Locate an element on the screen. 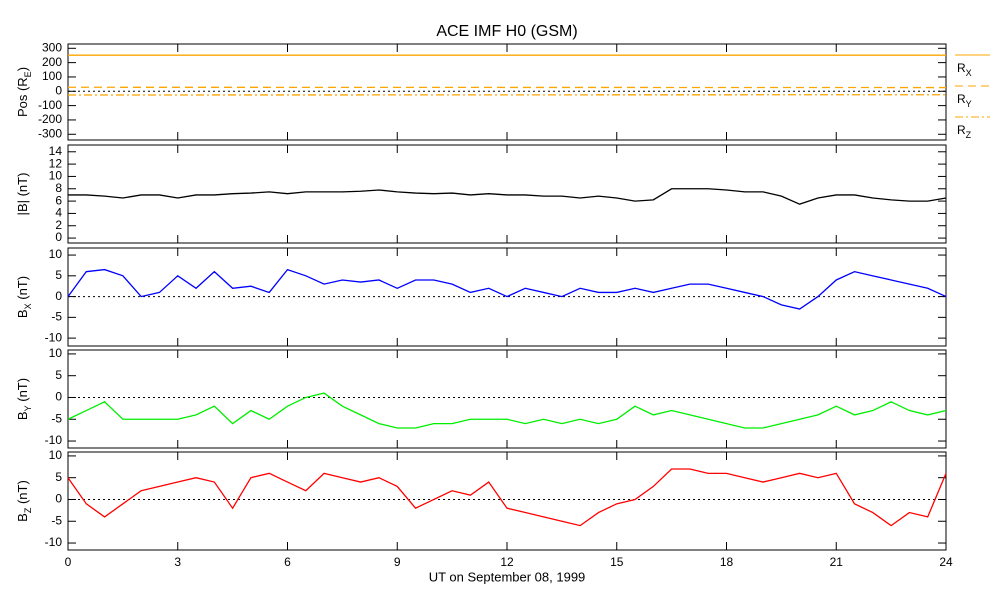 The width and height of the screenshot is (993, 600). y-axis-label: Pos (RE) is located at coordinates (24, 92).